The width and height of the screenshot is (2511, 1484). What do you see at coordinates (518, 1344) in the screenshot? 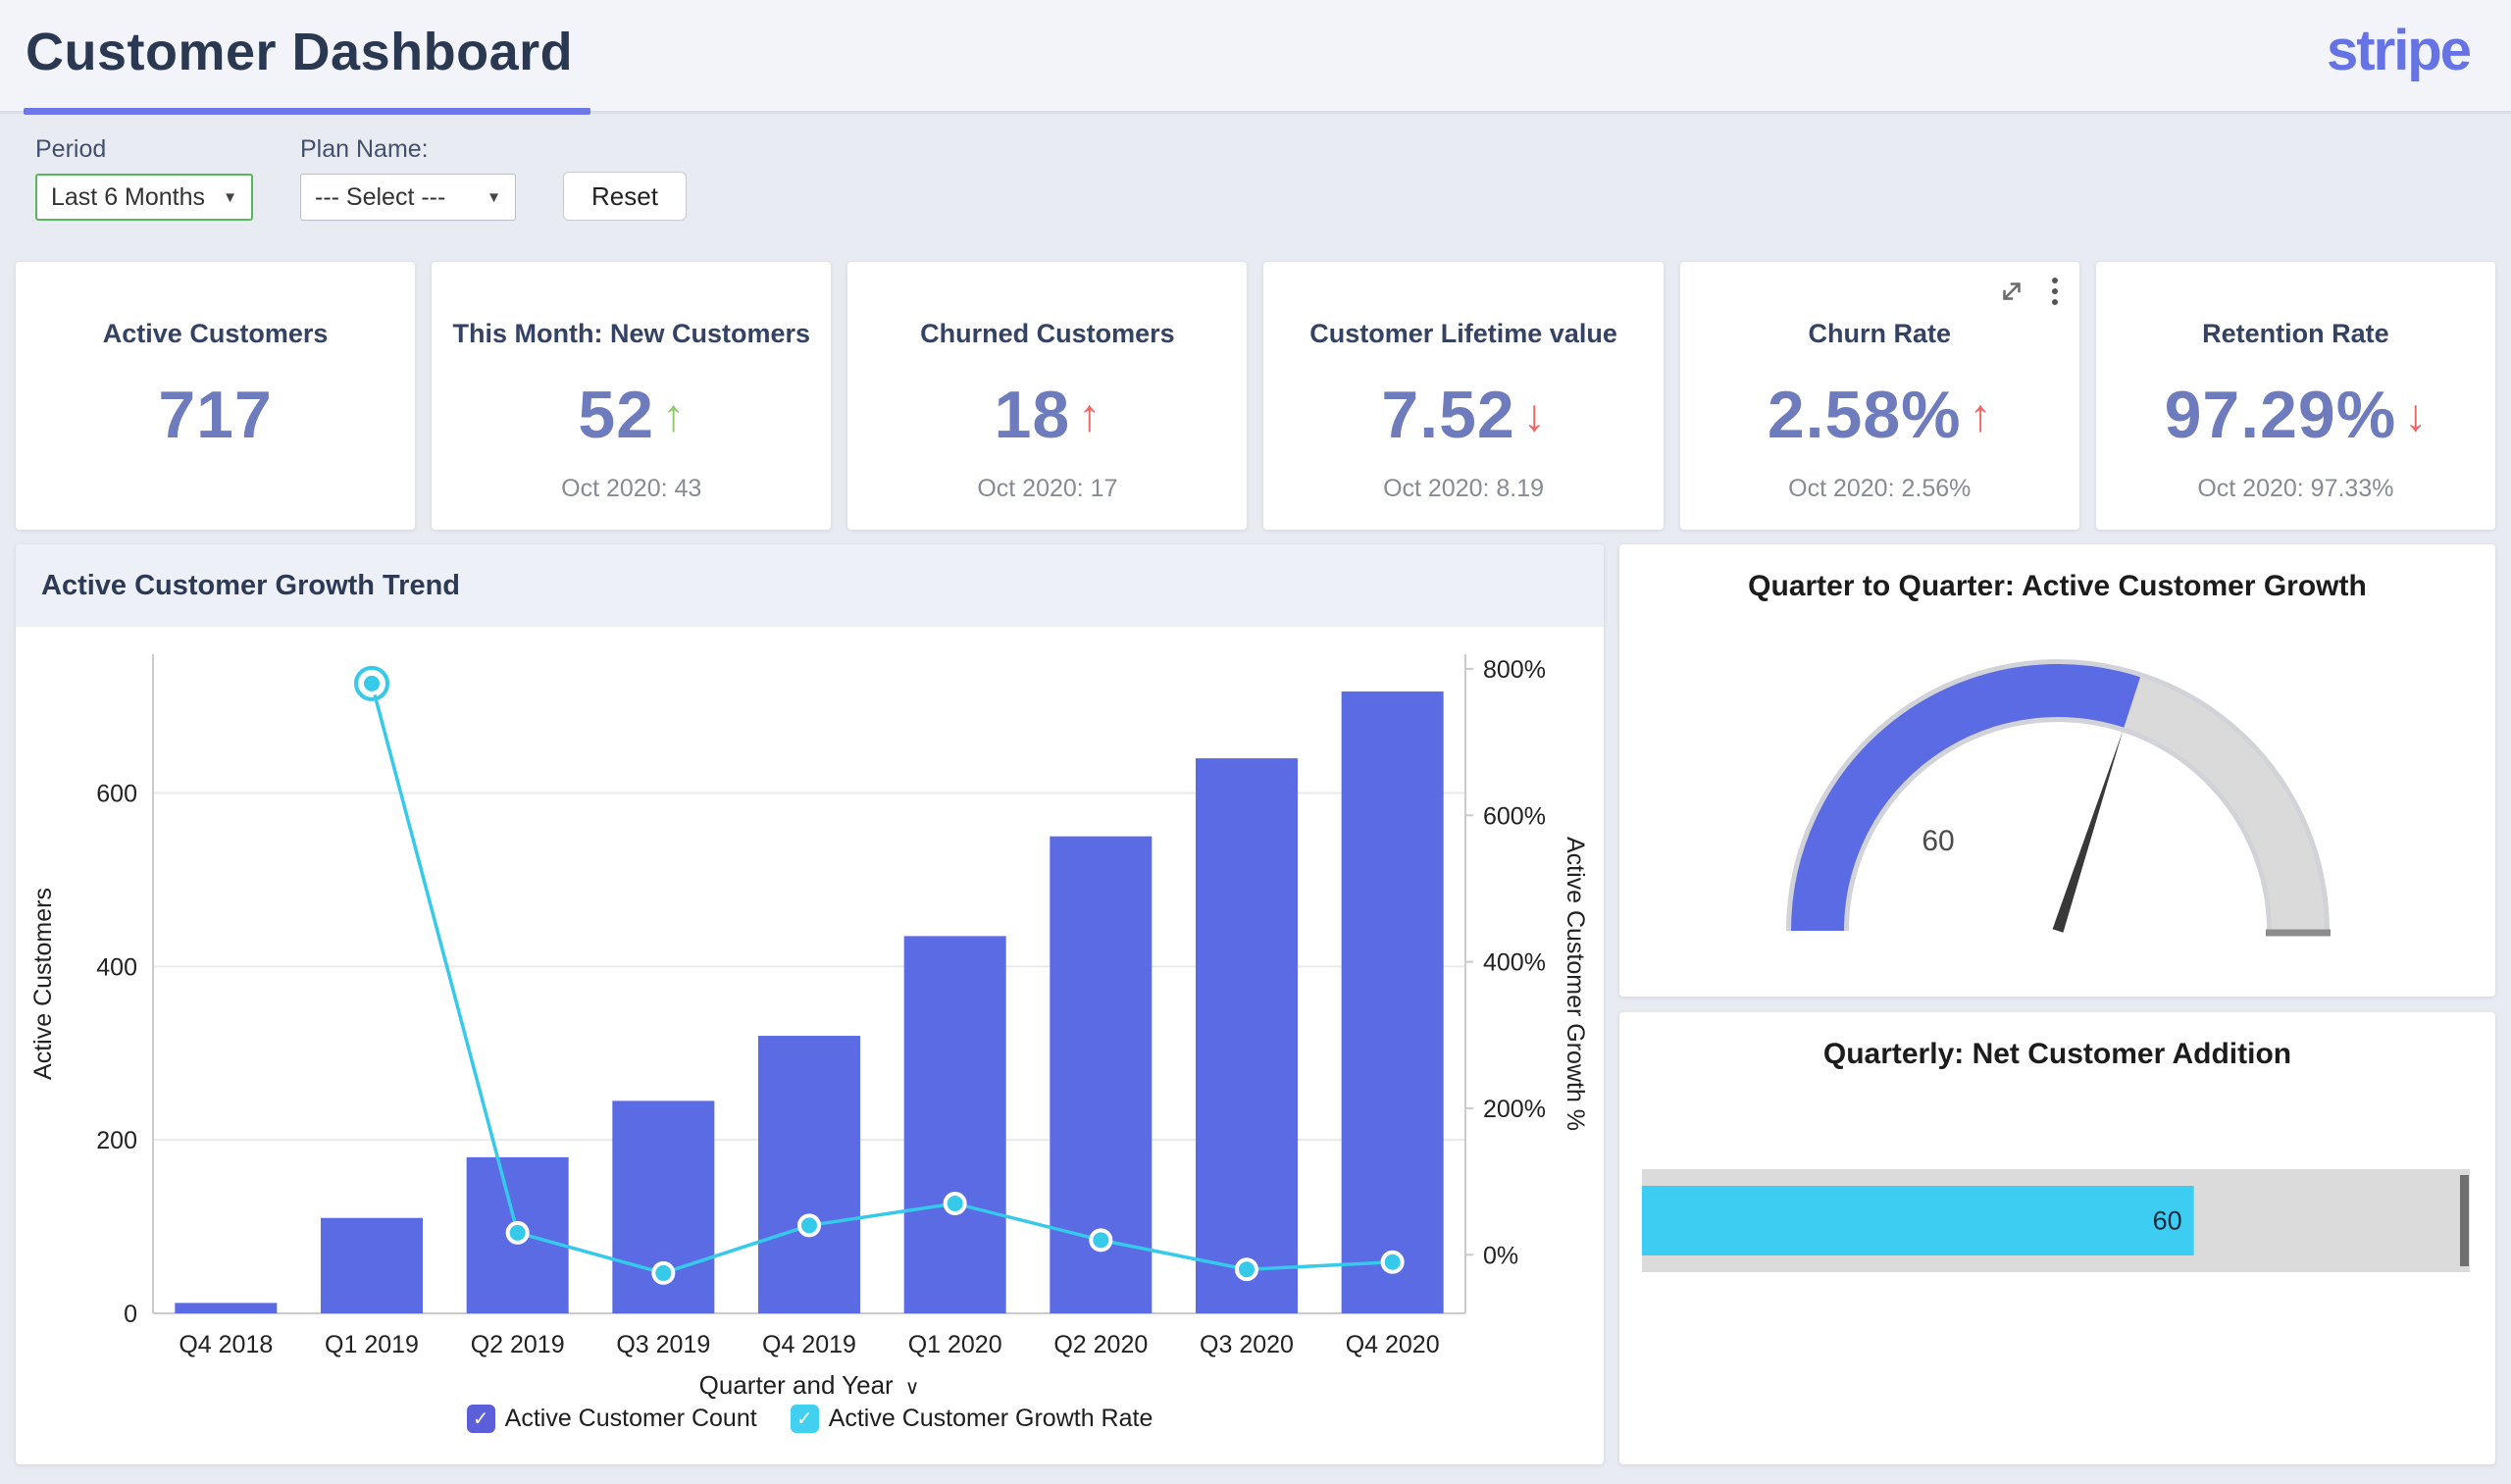
I see `x-axis-tick: Q2 2019` at bounding box center [518, 1344].